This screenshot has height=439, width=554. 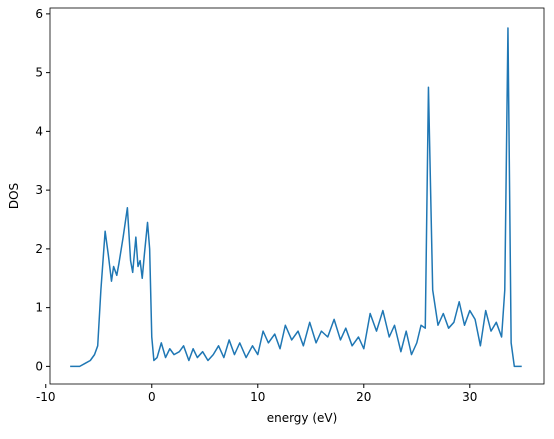 What do you see at coordinates (39, 14) in the screenshot?
I see `y-tick-label: 6` at bounding box center [39, 14].